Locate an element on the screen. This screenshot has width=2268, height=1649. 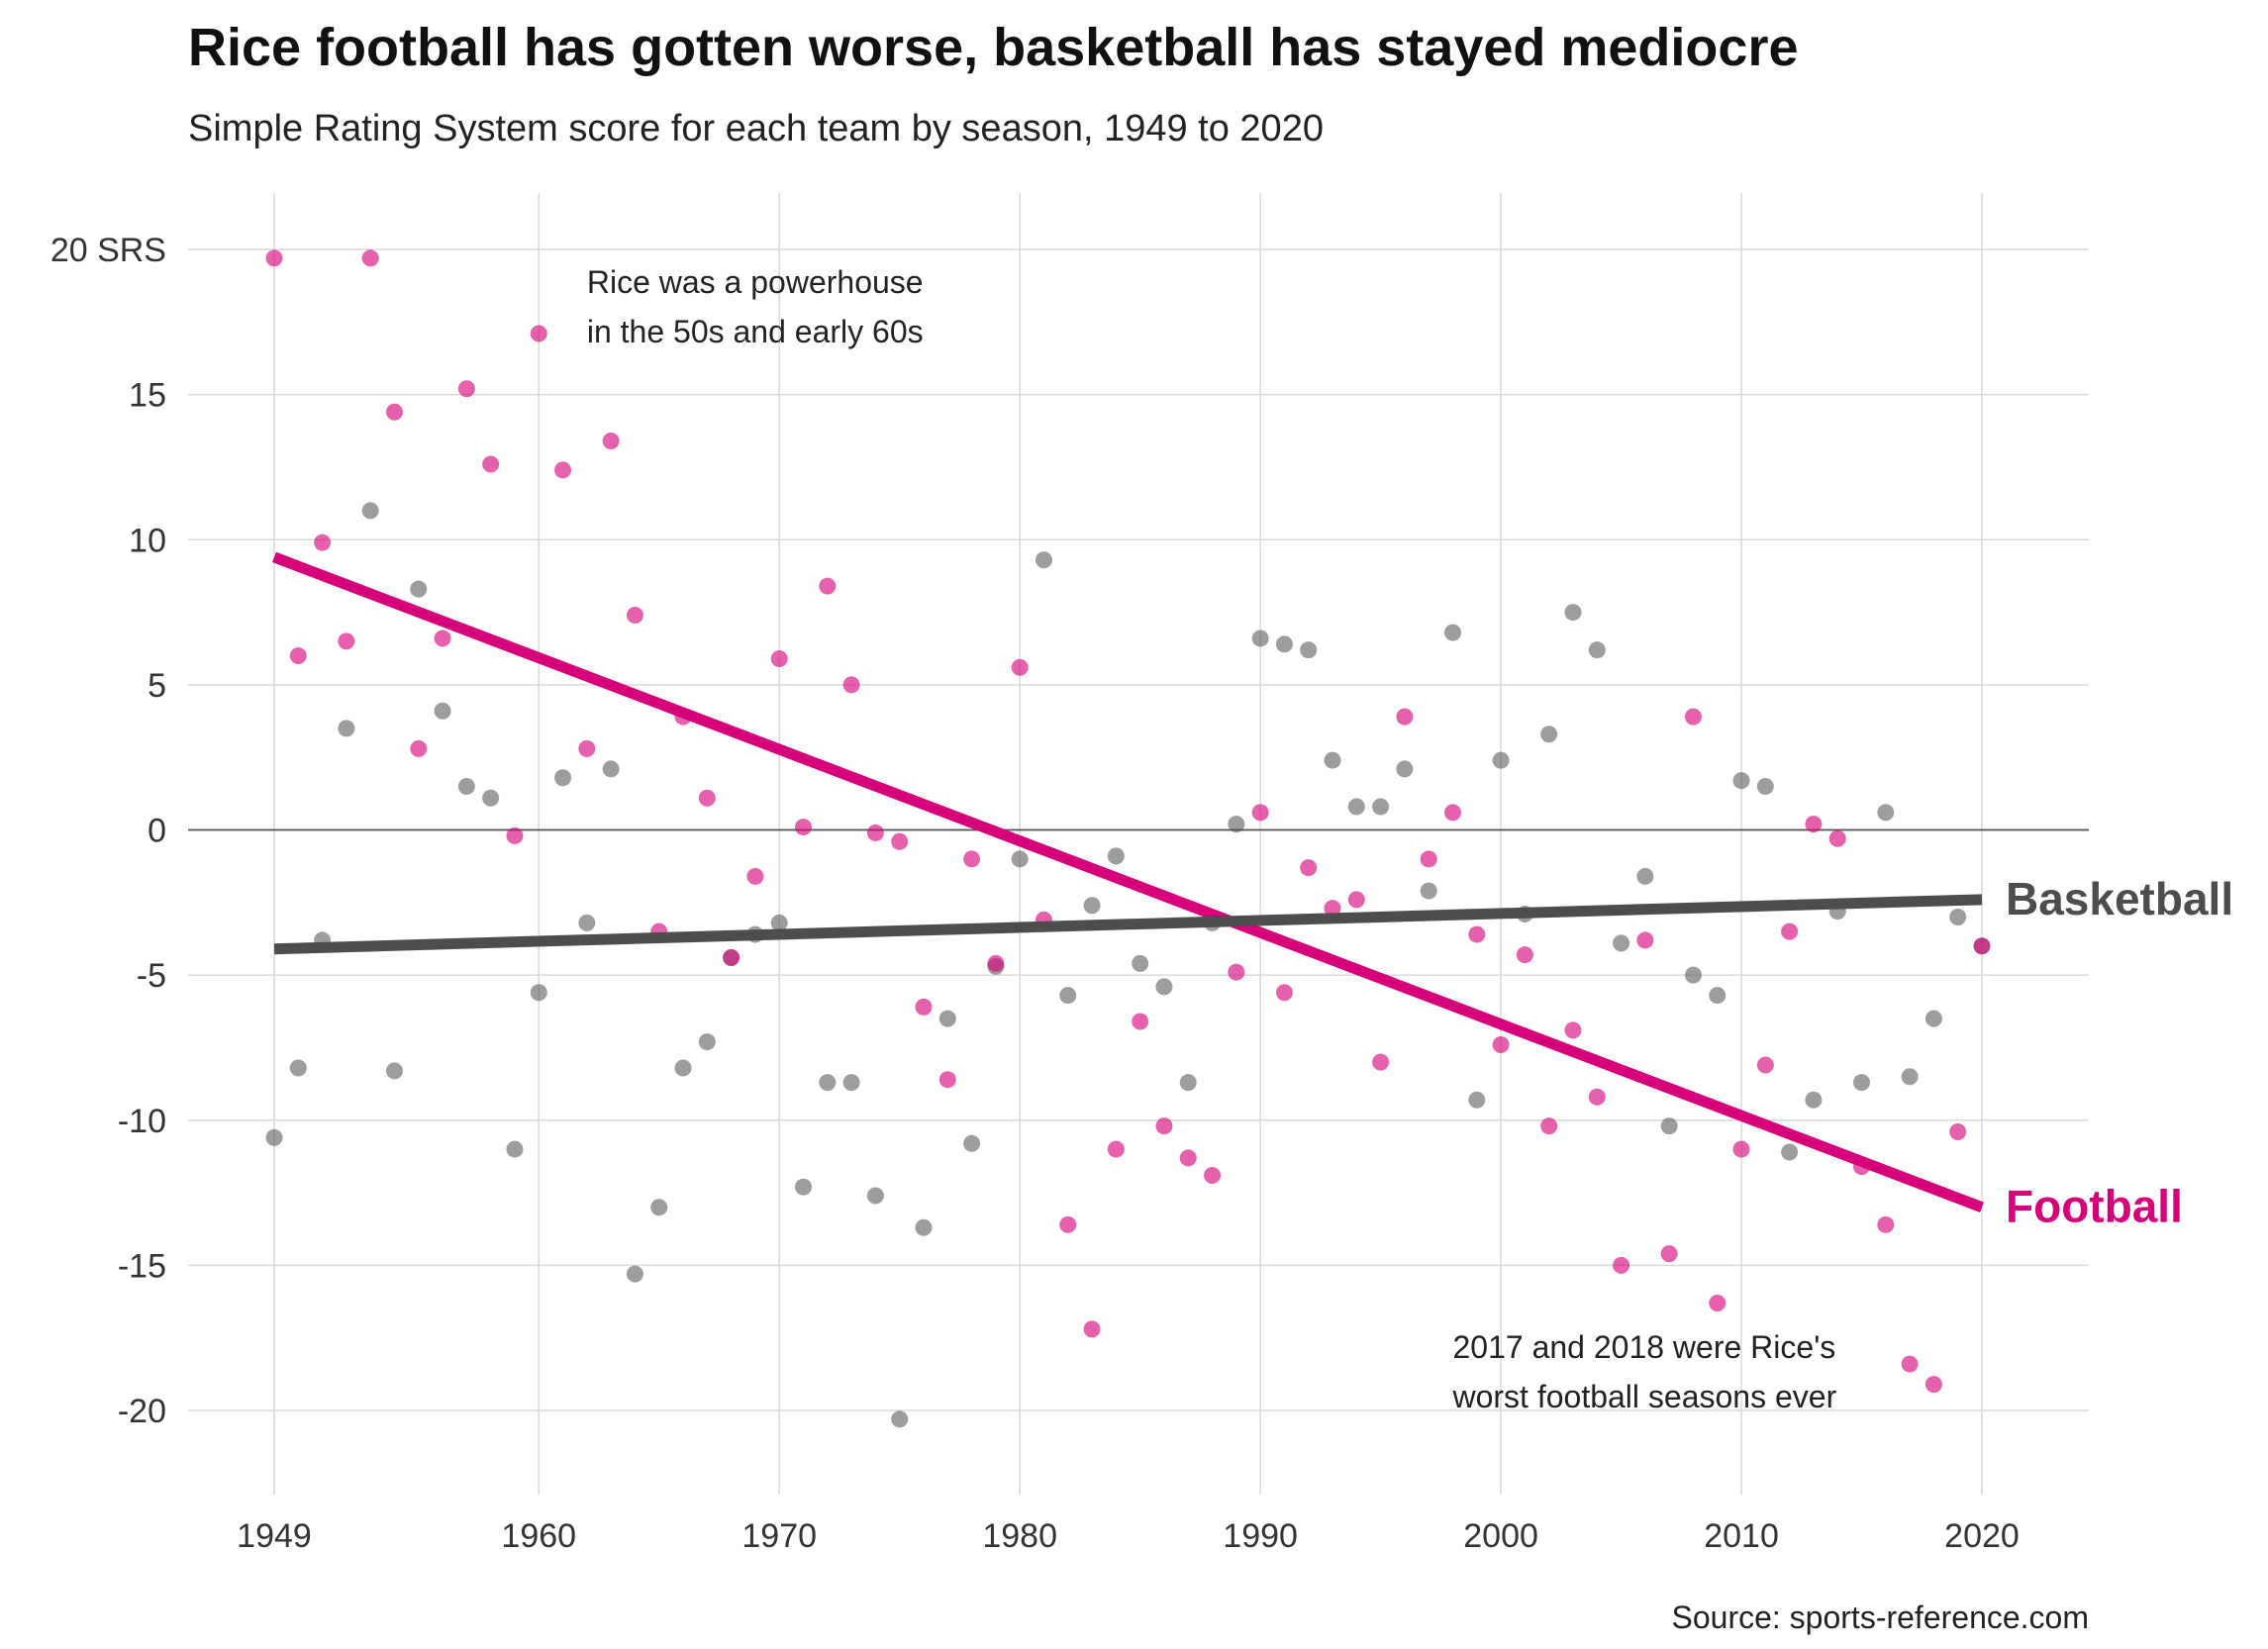
x-tick-label: 1949 is located at coordinates (274, 1536).